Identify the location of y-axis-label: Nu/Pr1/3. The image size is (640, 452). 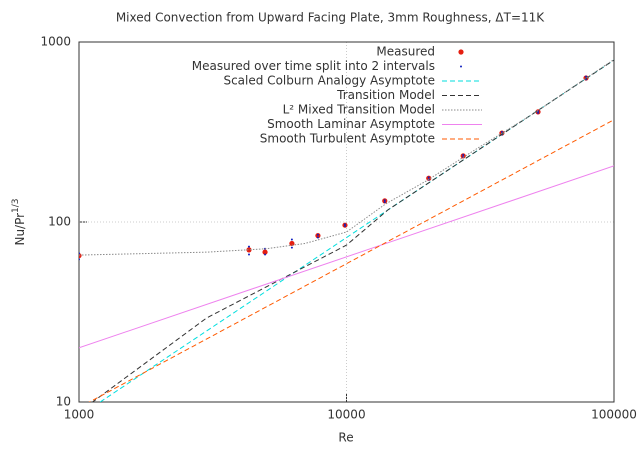
(19, 221).